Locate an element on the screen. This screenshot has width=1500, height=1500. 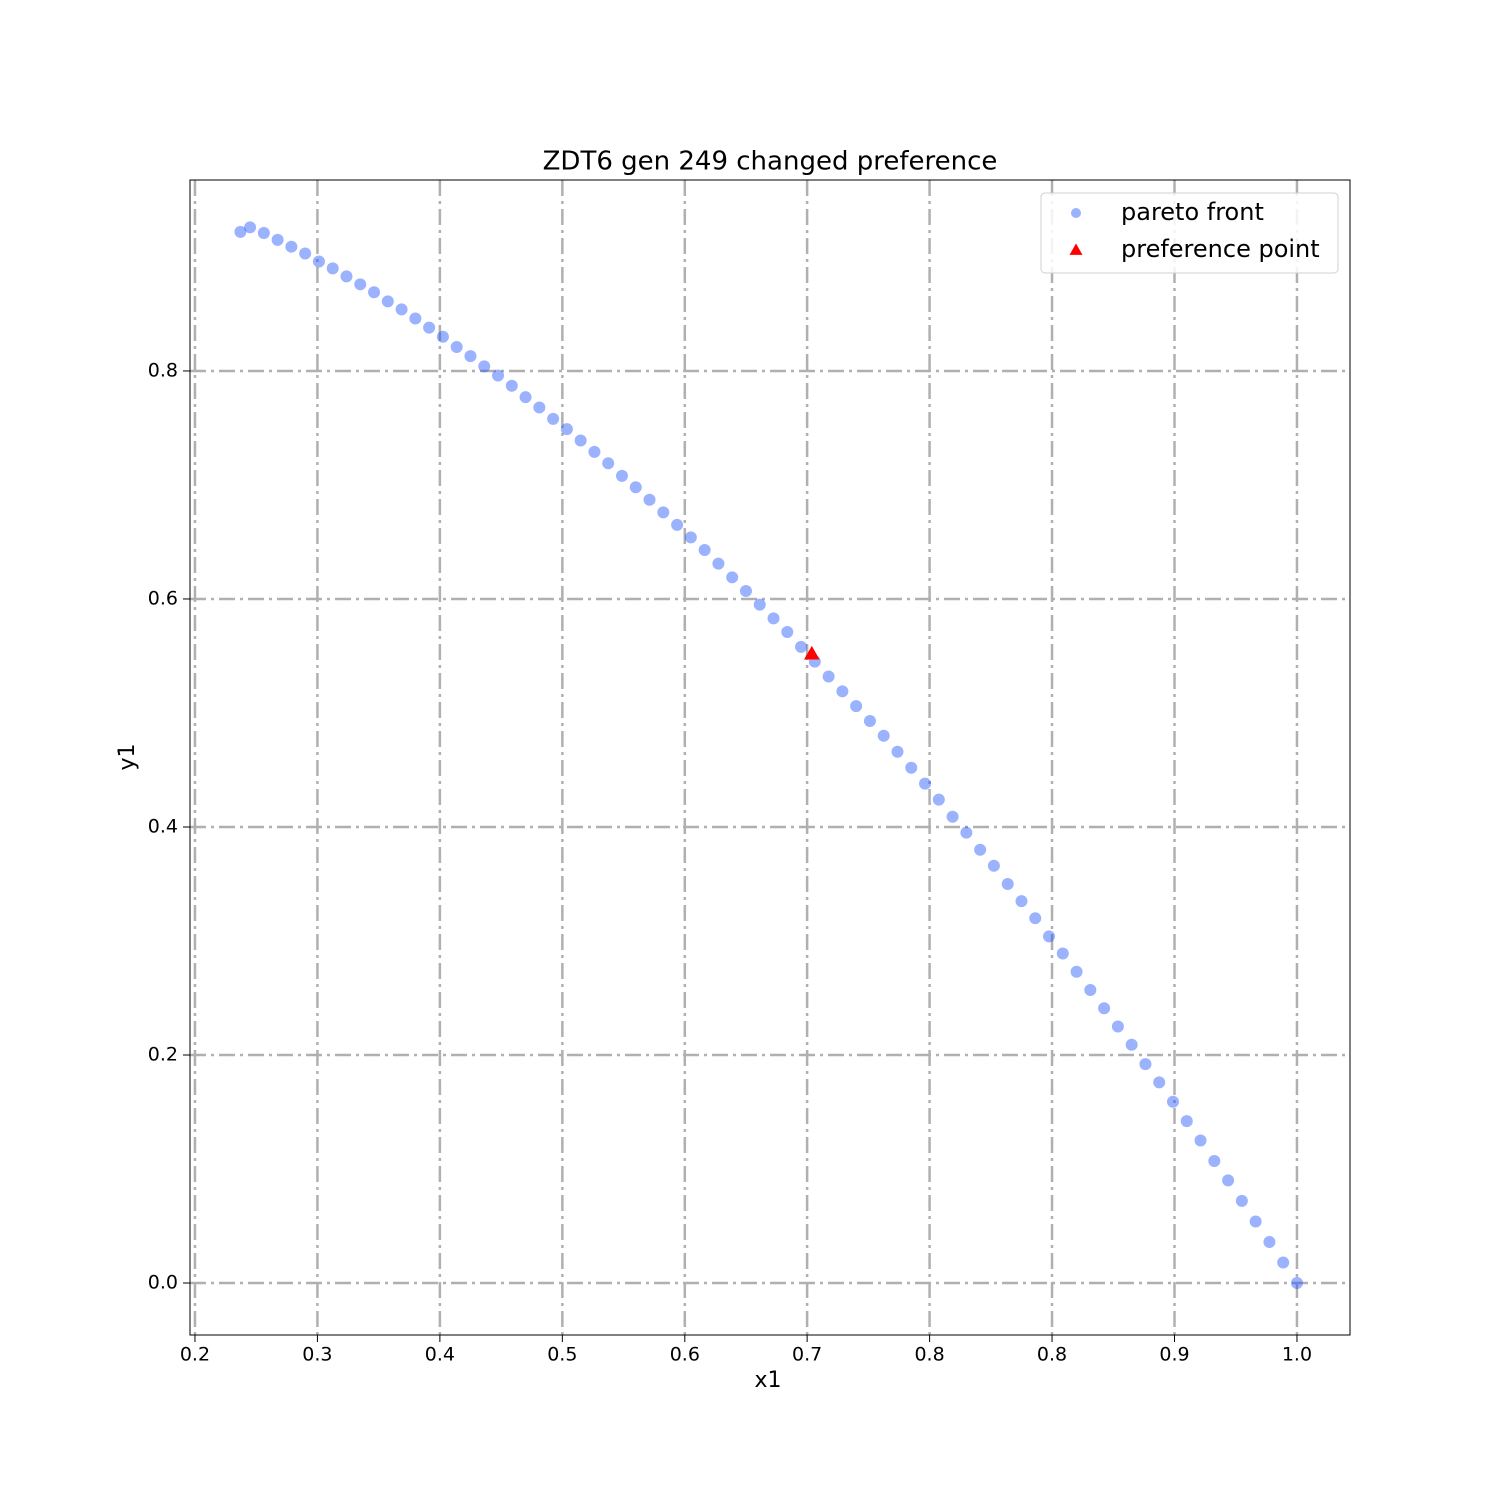
triangle-marker is located at coordinates (812, 652).